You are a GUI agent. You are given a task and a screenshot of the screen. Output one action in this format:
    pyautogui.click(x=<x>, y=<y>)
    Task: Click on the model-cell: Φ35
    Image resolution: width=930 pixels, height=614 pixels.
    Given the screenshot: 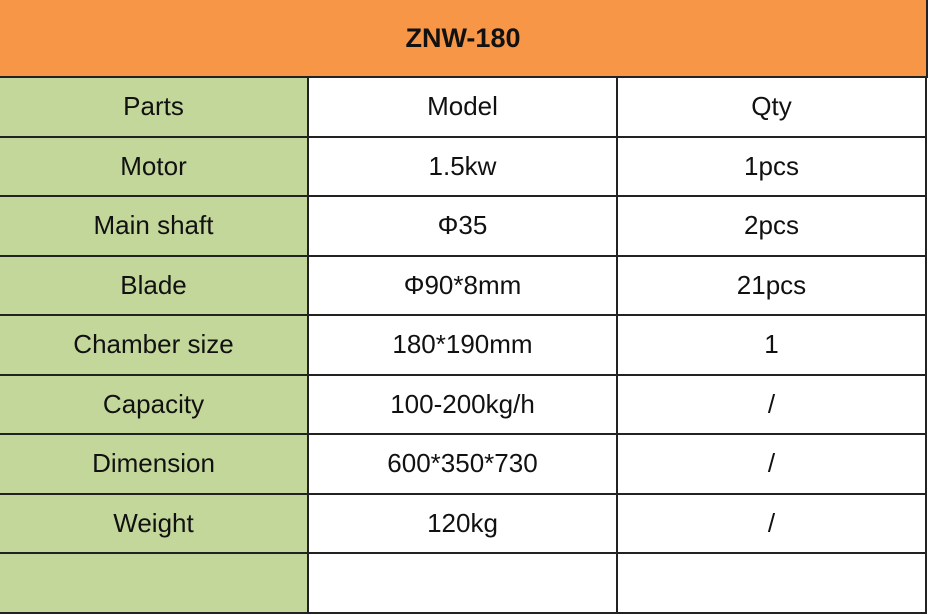 What is the action you would take?
    pyautogui.click(x=462, y=226)
    